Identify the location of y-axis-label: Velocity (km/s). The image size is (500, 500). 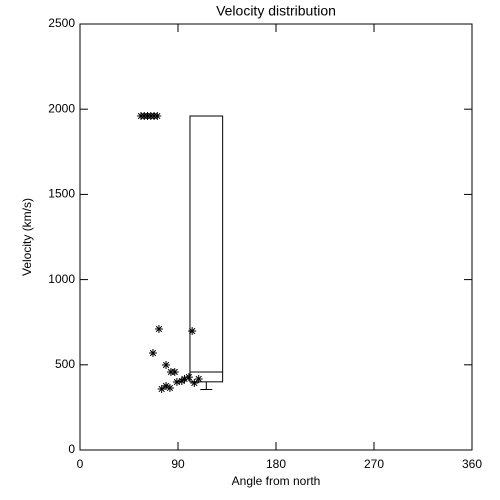
(27, 237).